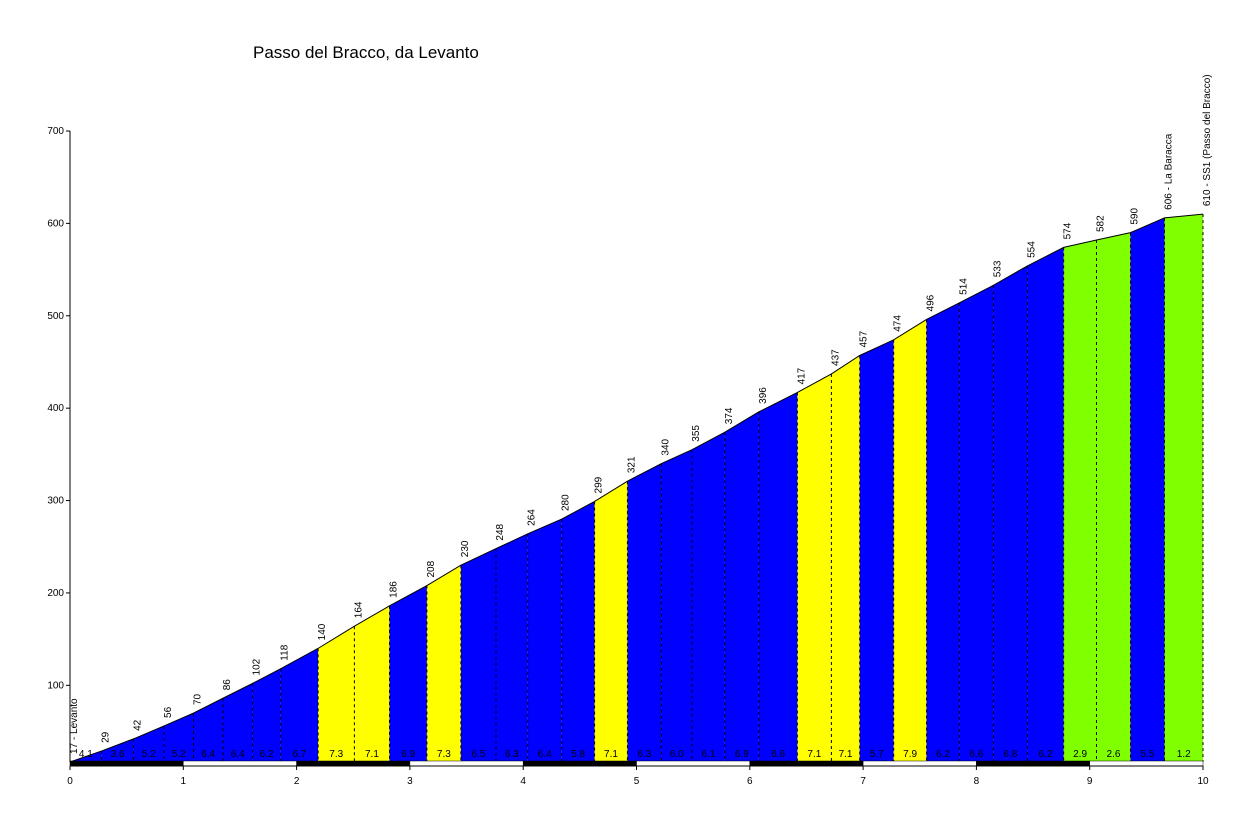 Image resolution: width=1260 pixels, height=827 pixels. Describe the element at coordinates (863, 781) in the screenshot. I see `x-tick-label: 7` at that location.